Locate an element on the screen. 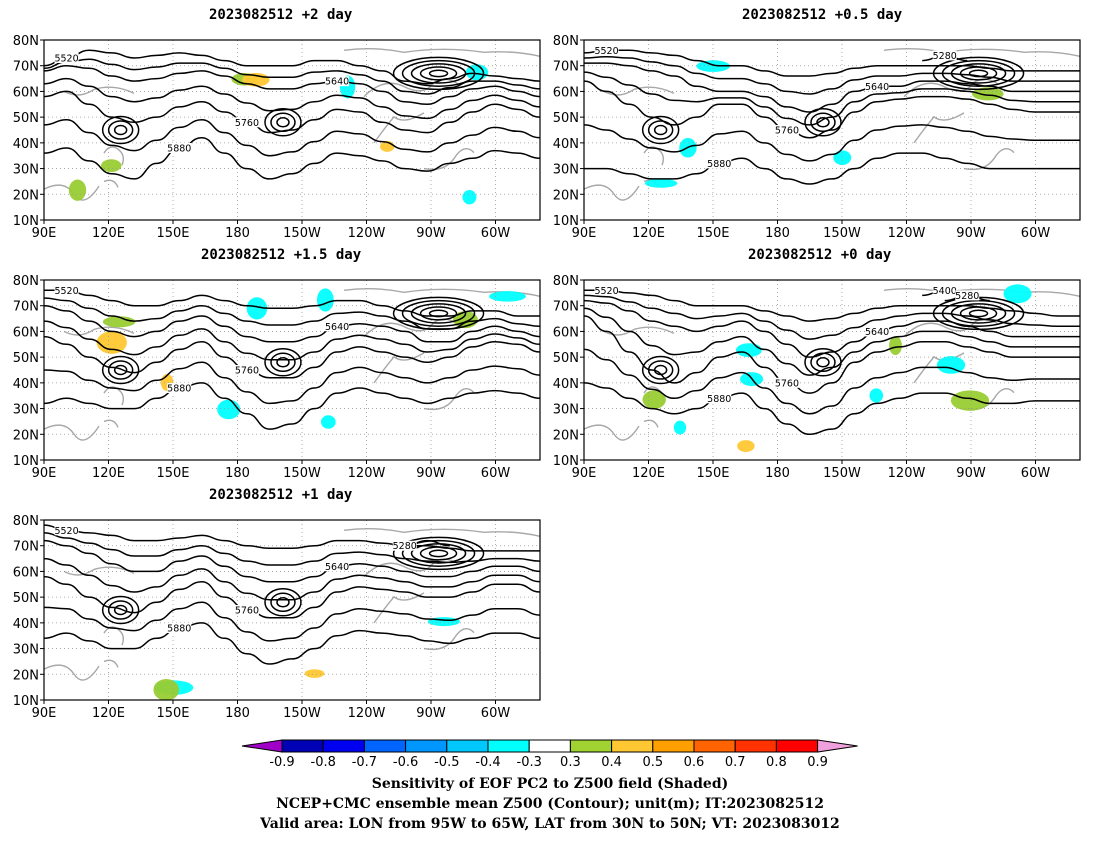  contour-label: 5280 is located at coordinates (945, 56).